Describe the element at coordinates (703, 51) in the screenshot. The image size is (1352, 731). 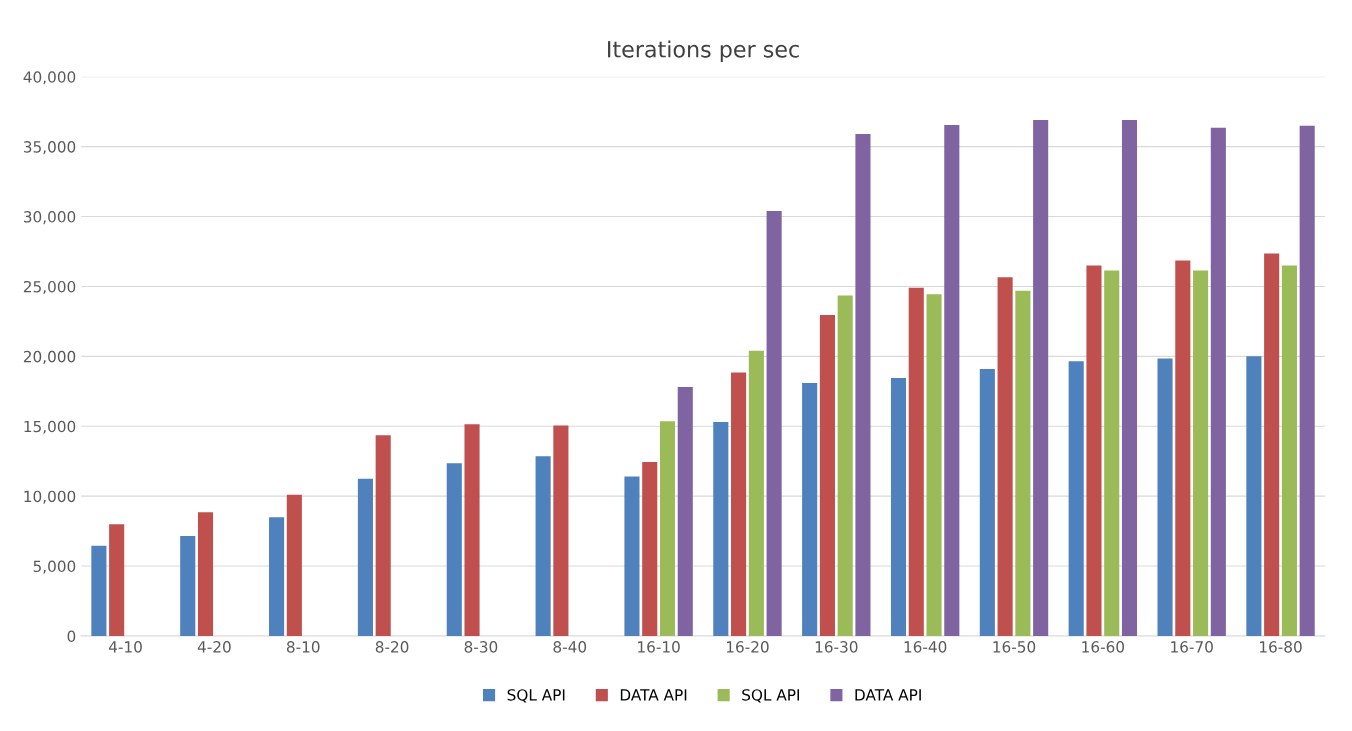
I see `chart-title: Iterations per sec` at that location.